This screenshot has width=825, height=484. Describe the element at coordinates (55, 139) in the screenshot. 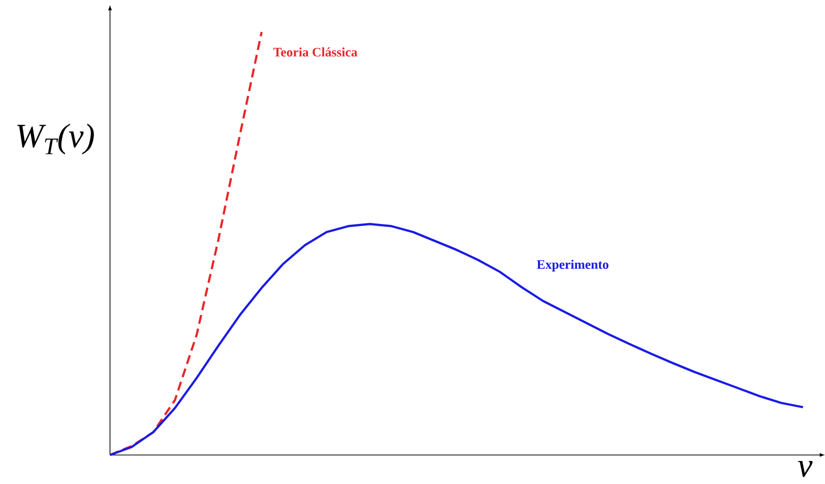

I see `y-axis-title: W$_{T}$(ν)` at that location.